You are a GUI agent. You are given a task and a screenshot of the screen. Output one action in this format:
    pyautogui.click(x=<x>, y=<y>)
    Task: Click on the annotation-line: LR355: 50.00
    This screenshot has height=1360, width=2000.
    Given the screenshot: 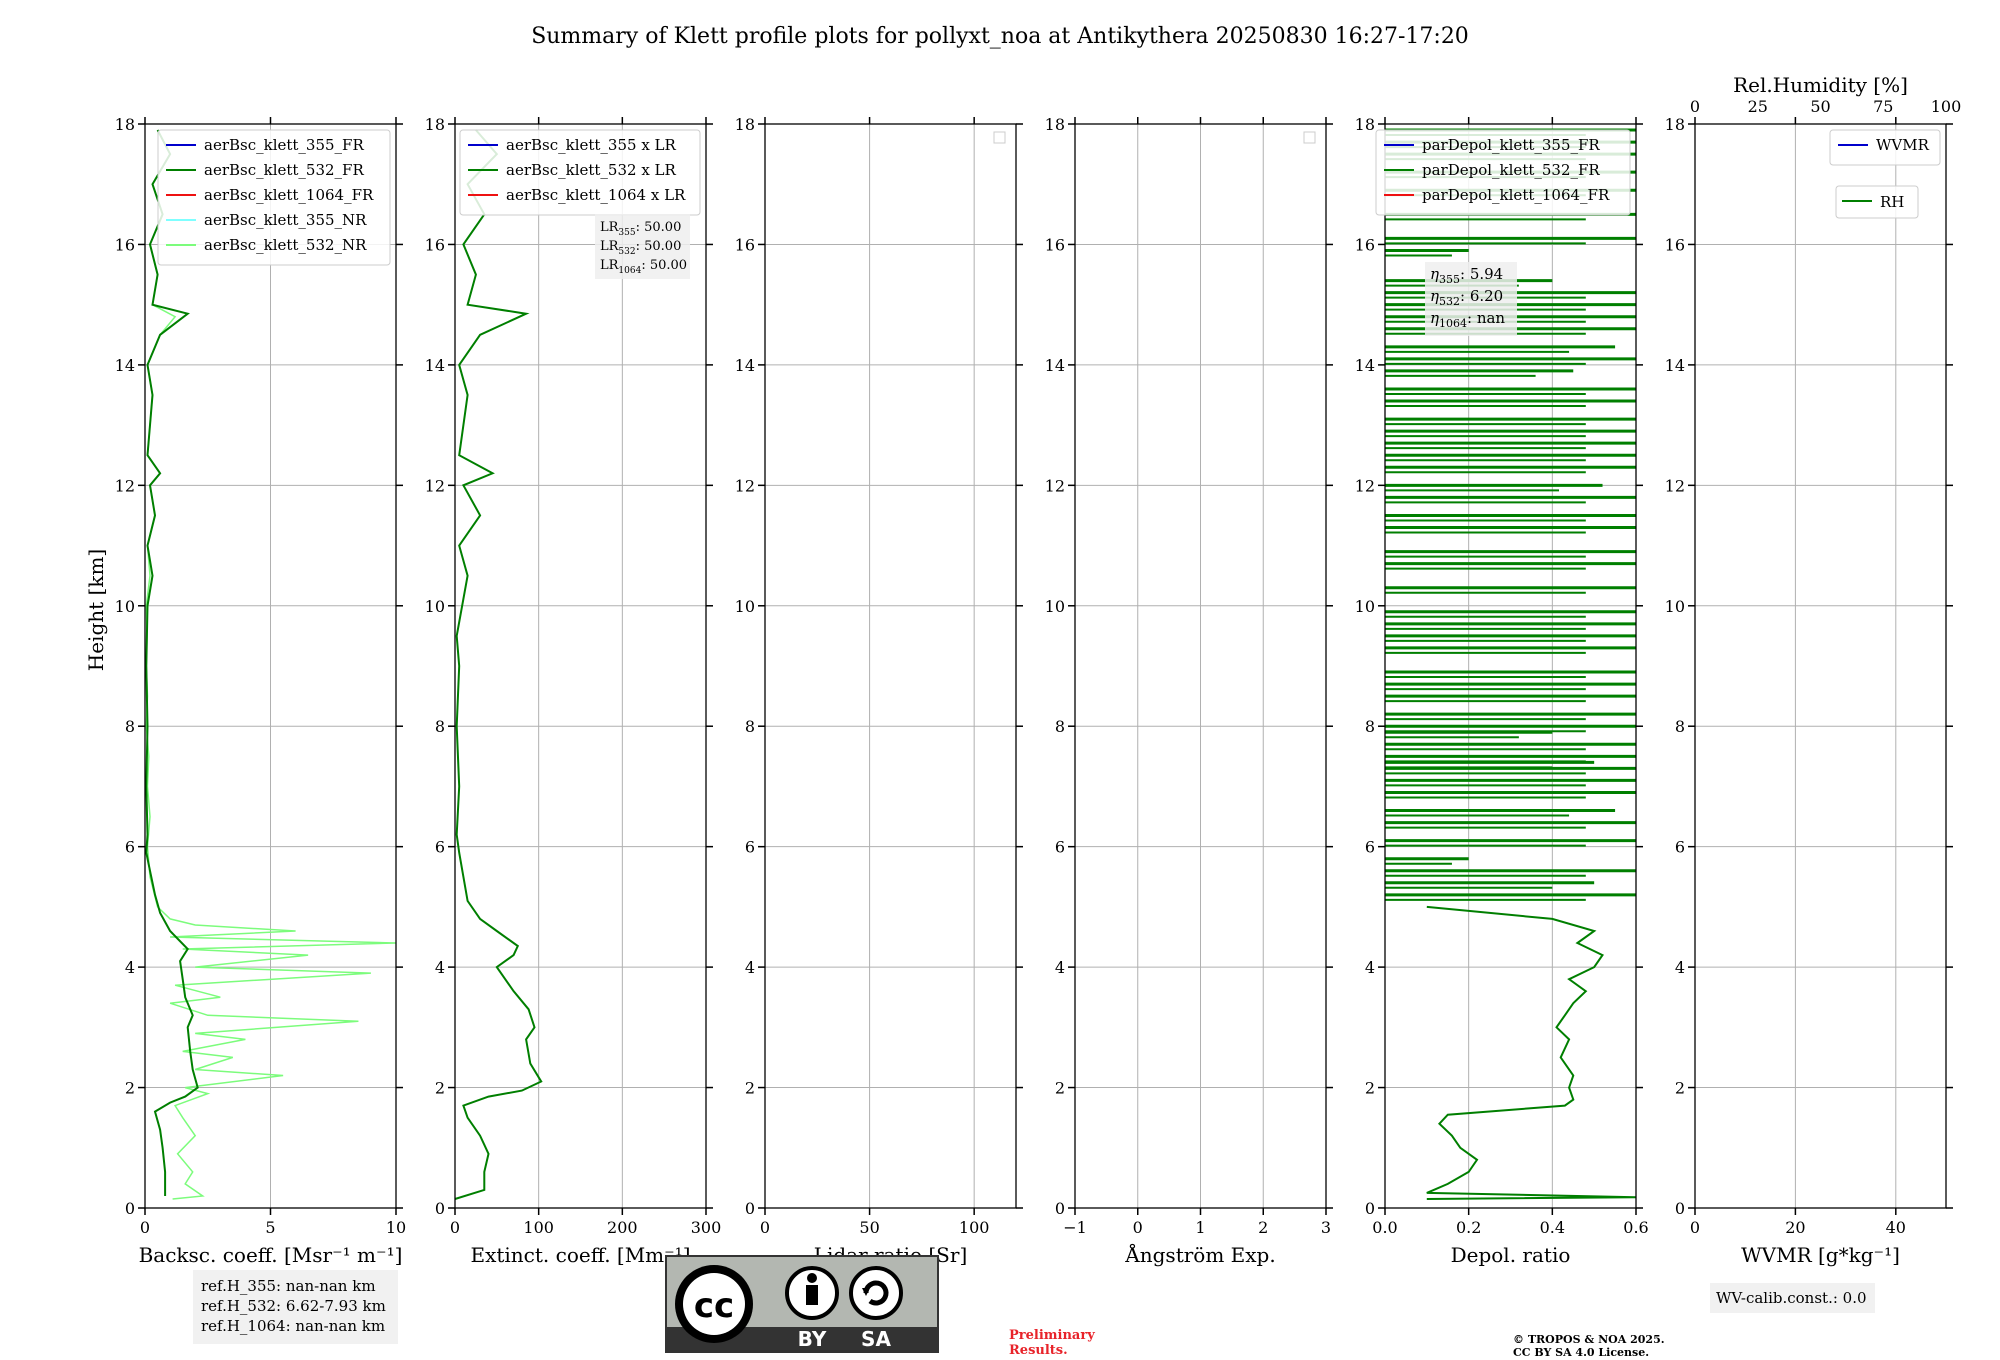 What is the action you would take?
    pyautogui.click(x=640, y=229)
    